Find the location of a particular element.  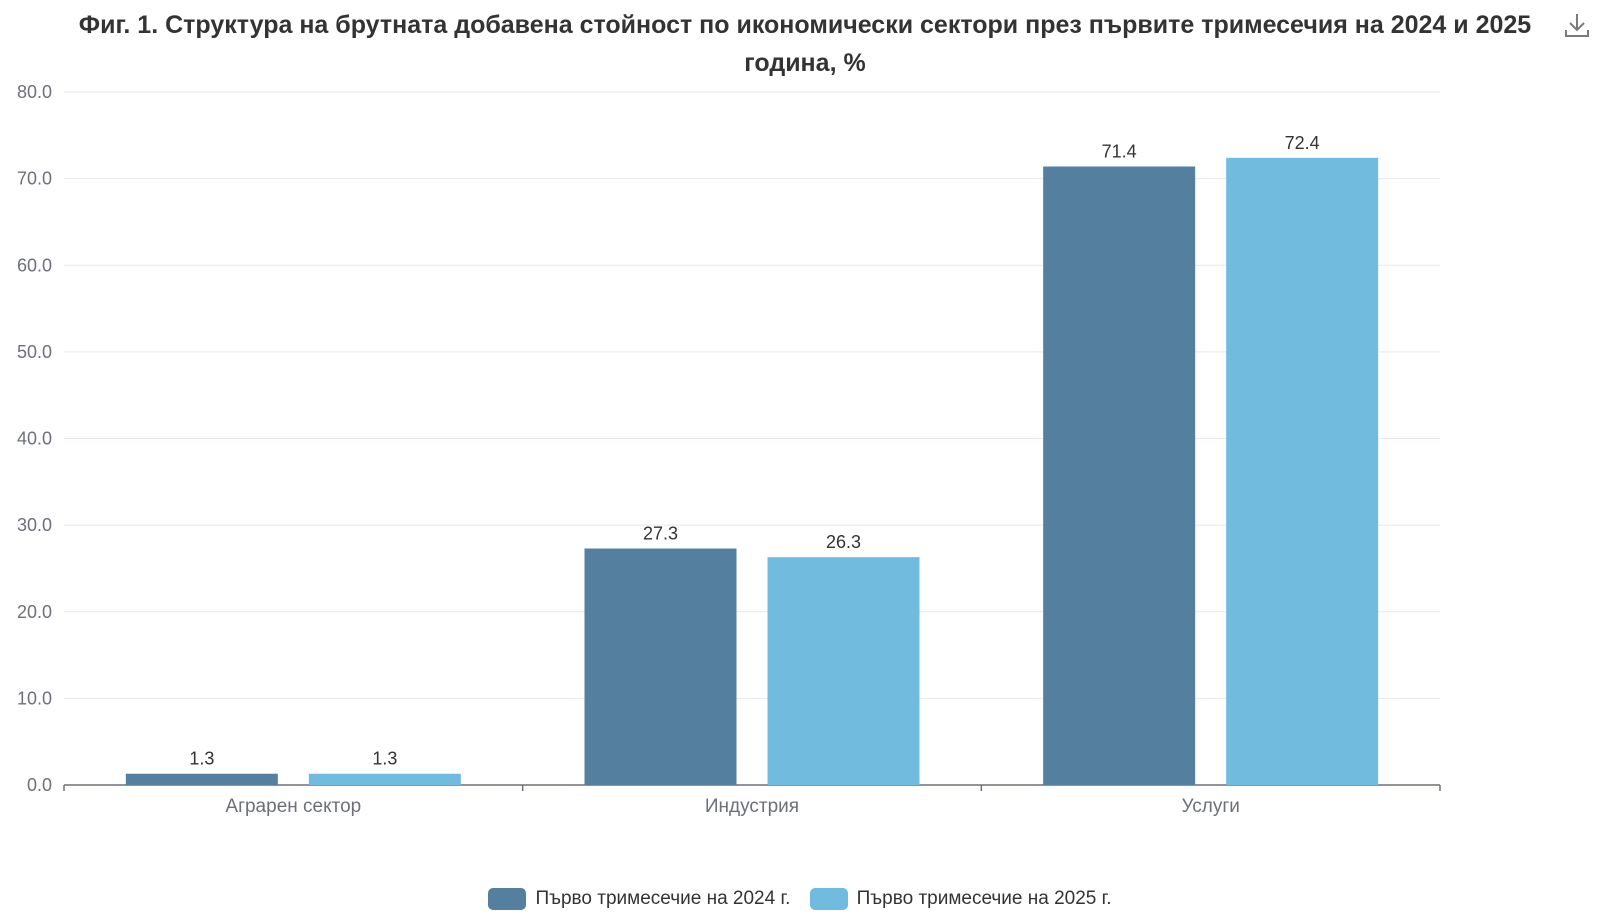

legend-label-series-2: Първо тримесечие на 2025 г. is located at coordinates (984, 898).